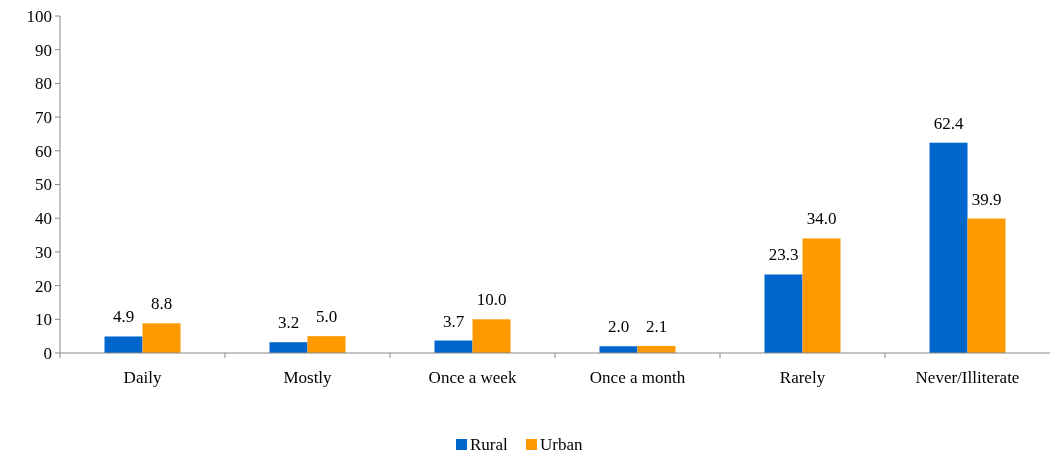 The image size is (1052, 460). I want to click on x-tick-label: Once a week, so click(472, 377).